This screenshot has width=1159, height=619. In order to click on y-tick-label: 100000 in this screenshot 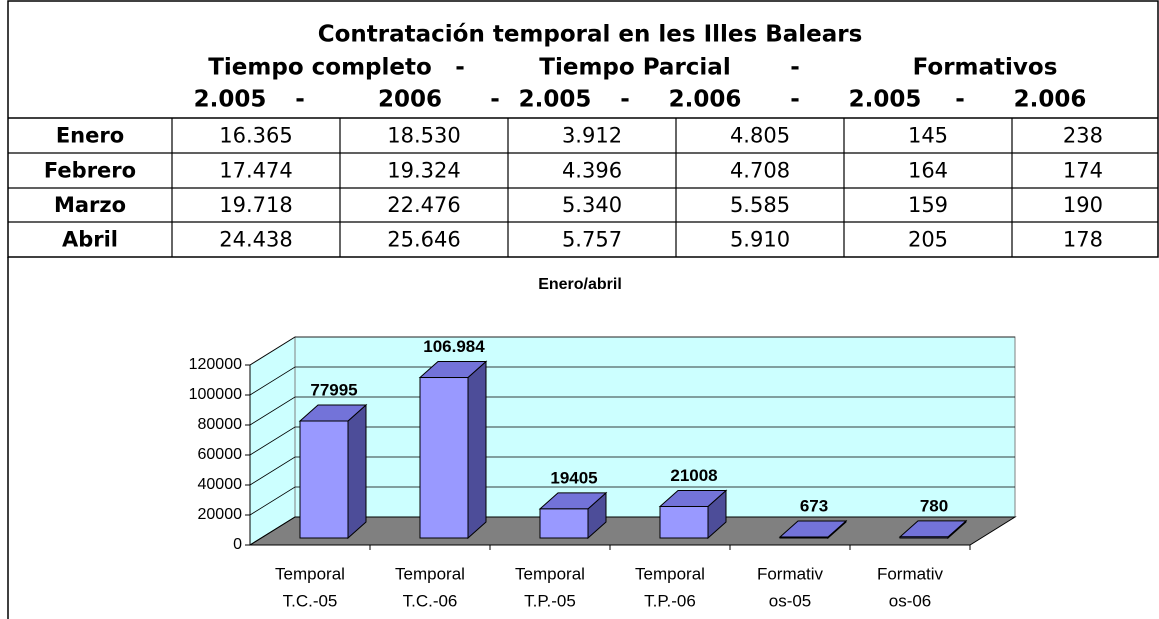, I will do `click(215, 394)`.